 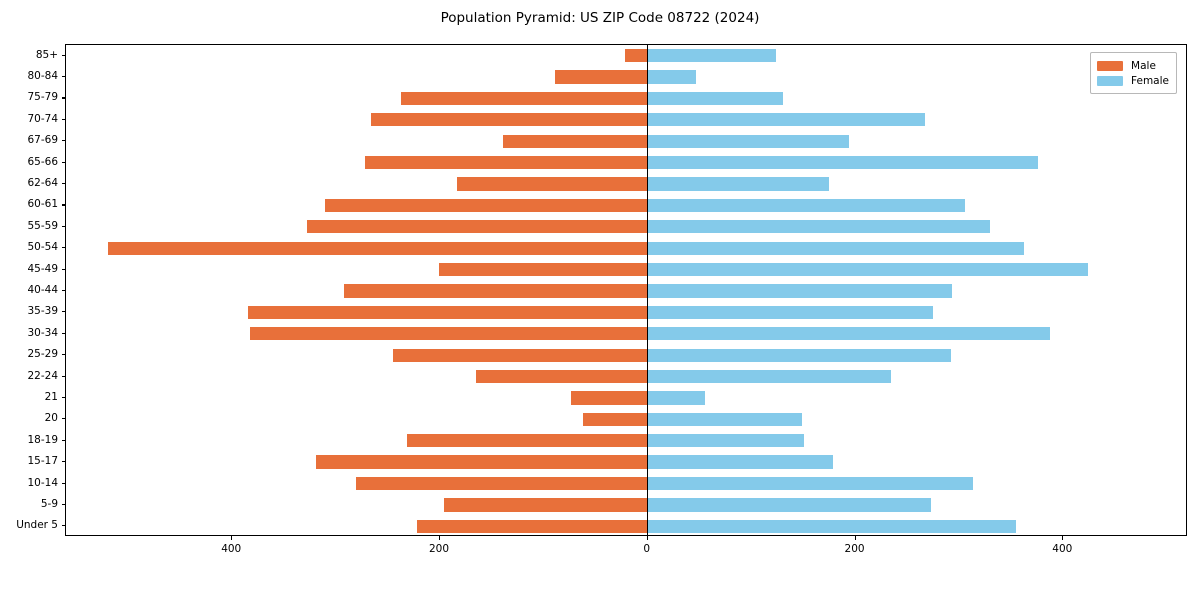 What do you see at coordinates (1133, 65) in the screenshot?
I see `legend-item-male: Male` at bounding box center [1133, 65].